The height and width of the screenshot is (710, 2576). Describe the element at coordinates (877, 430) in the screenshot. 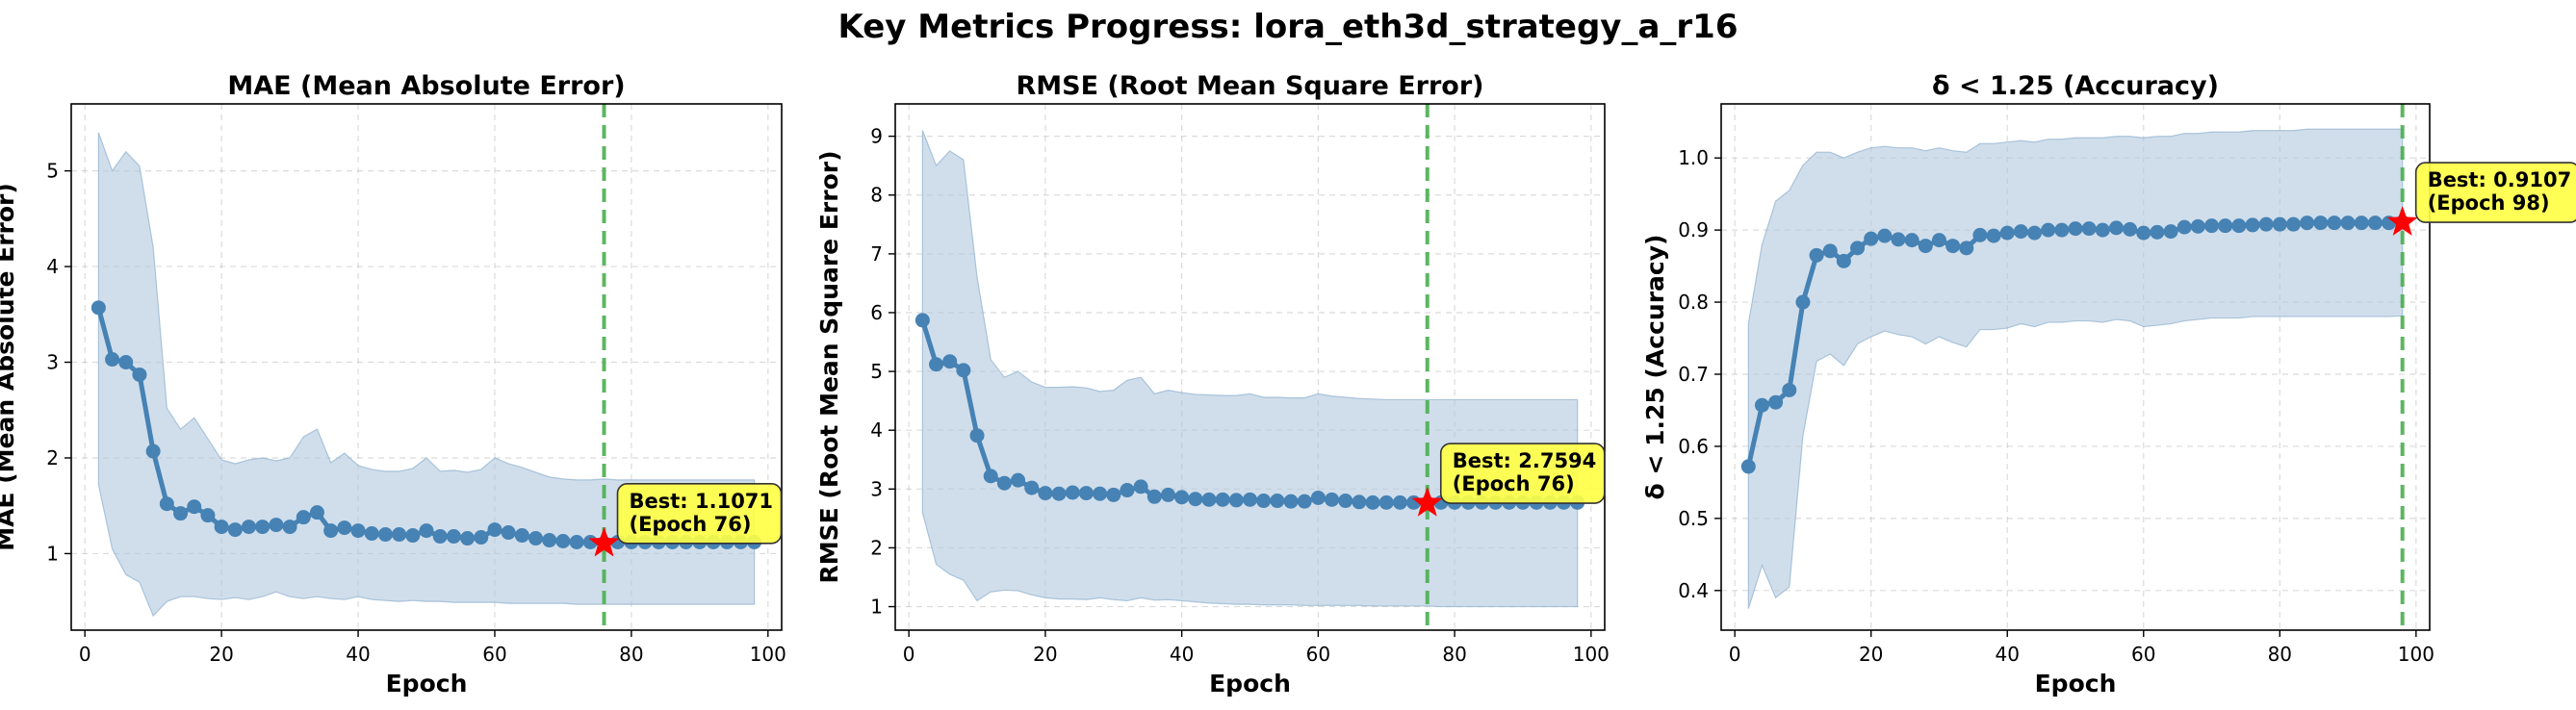

I see `y-tick-label: 4` at that location.